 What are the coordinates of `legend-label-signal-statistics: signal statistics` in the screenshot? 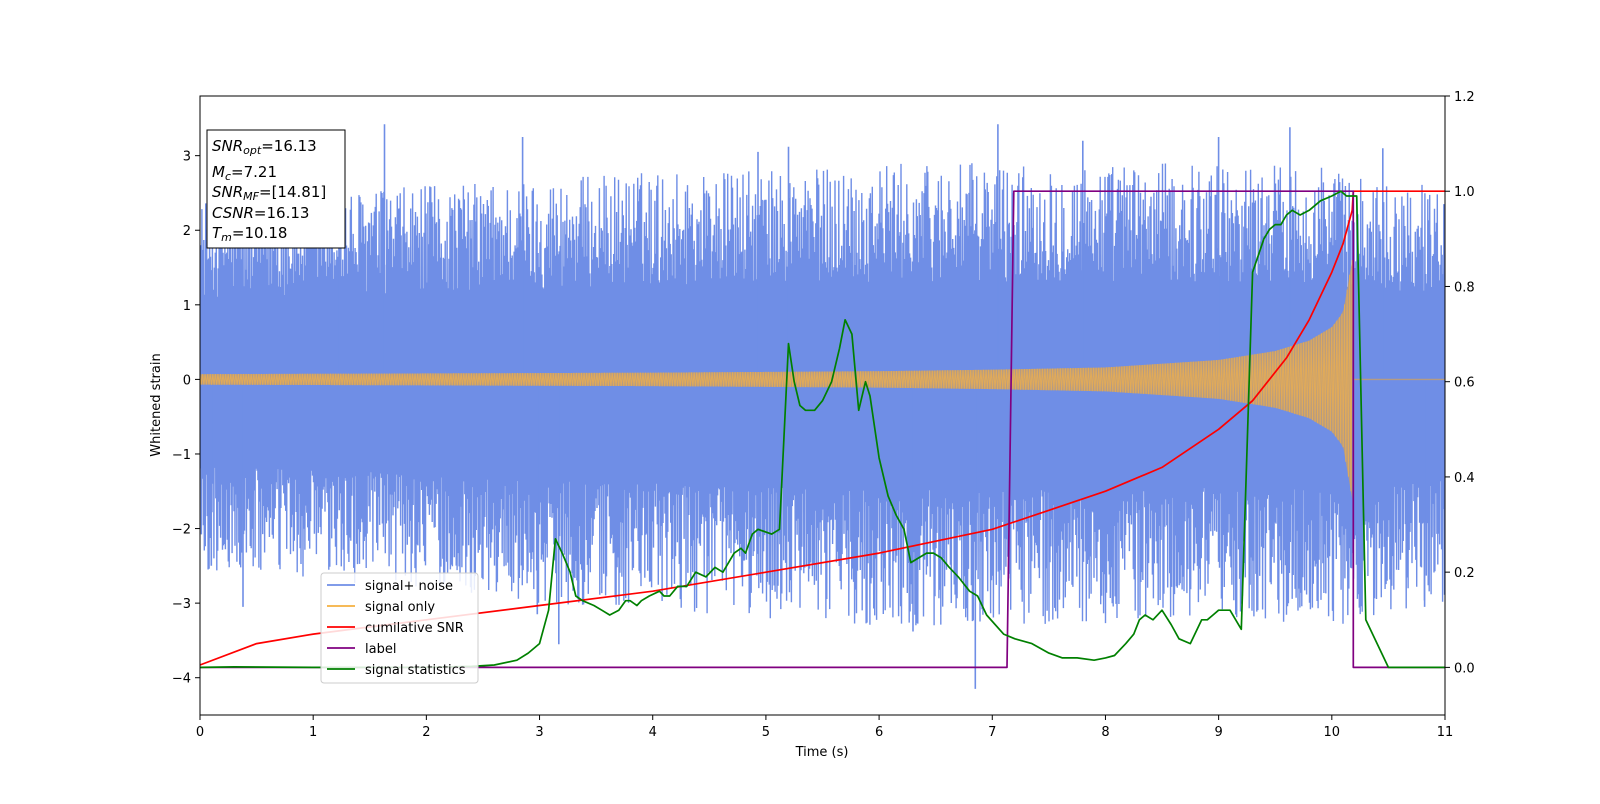 It's located at (415, 670).